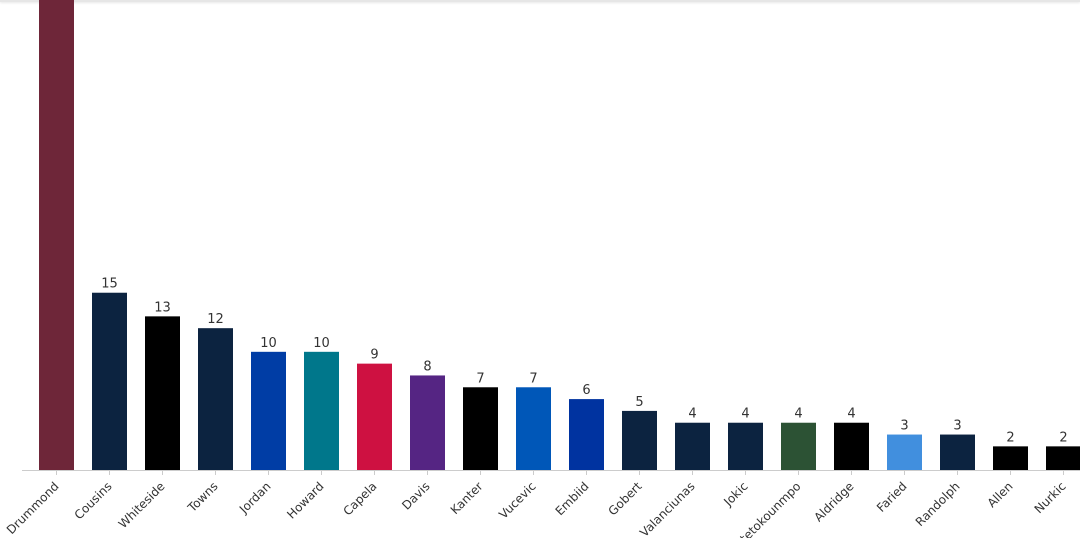 The width and height of the screenshot is (1080, 538). I want to click on data-label-vucevic: 7, so click(533, 378).